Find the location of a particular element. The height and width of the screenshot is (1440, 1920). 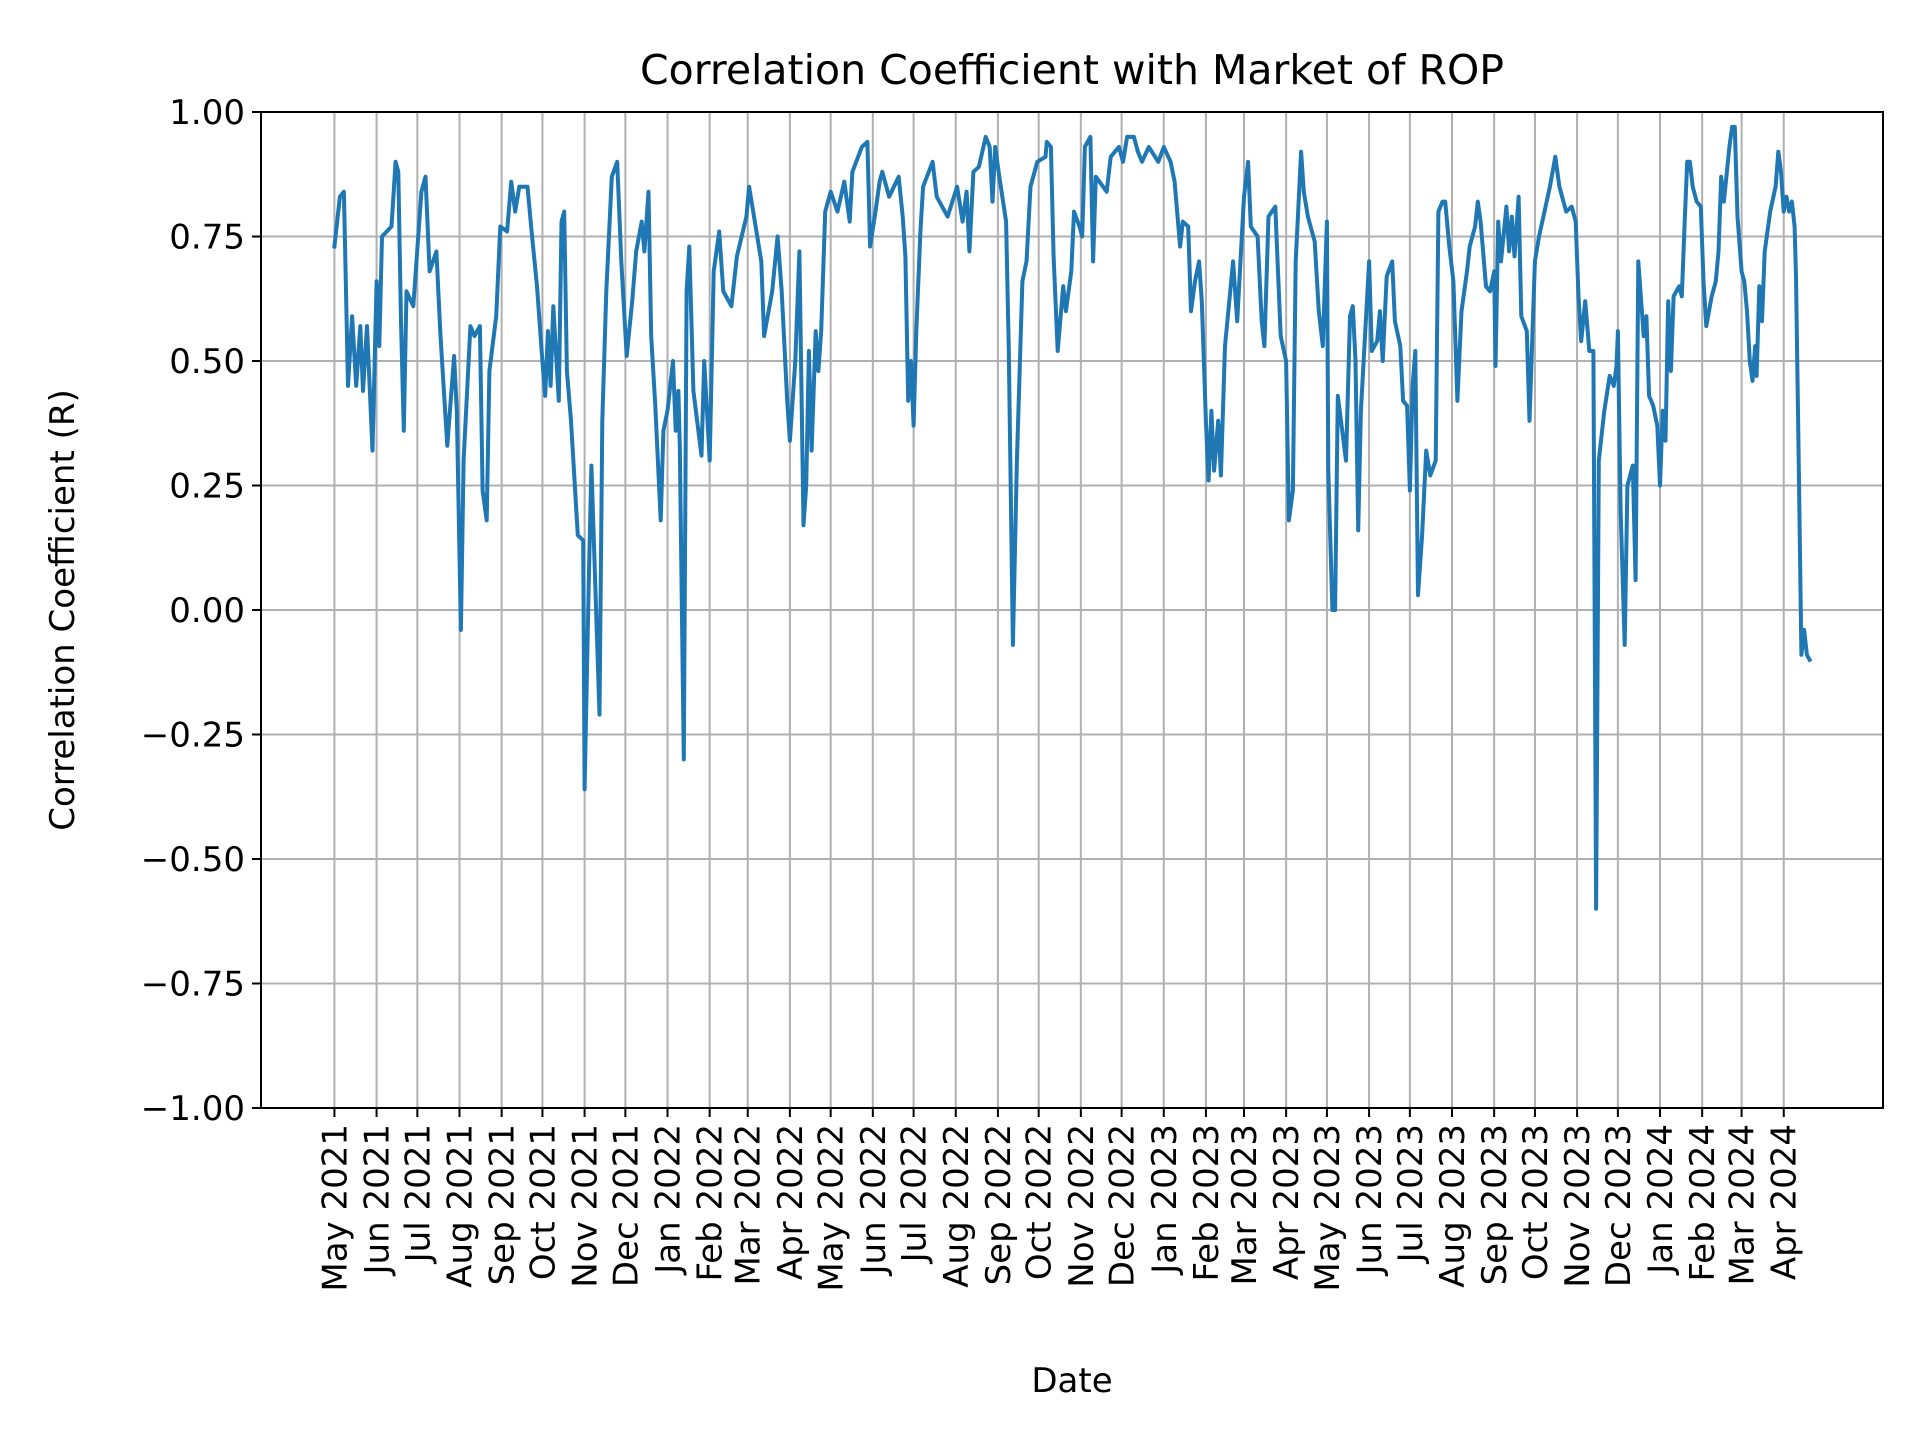

x-tick-label: Oct 2021 is located at coordinates (543, 1202).